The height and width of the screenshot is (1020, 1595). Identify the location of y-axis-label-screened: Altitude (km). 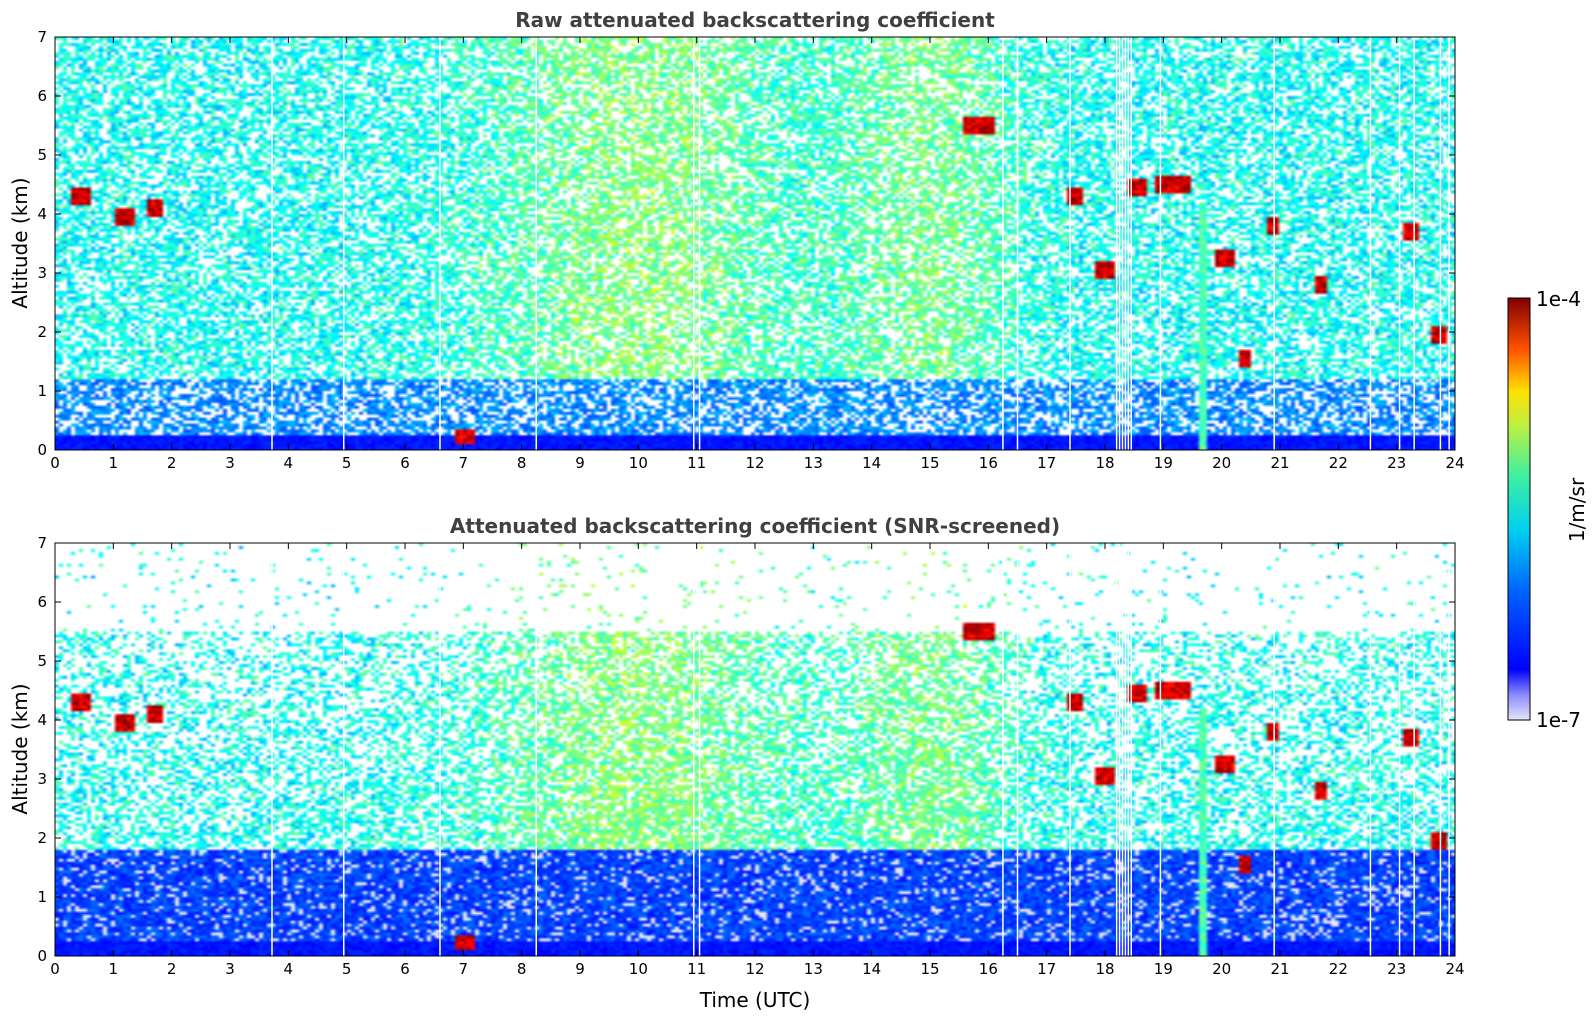
(20, 748).